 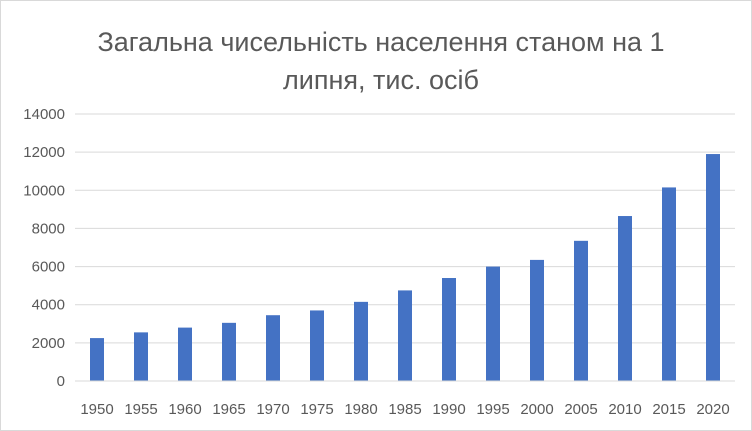 What do you see at coordinates (405, 335) in the screenshot?
I see `bar-1985` at bounding box center [405, 335].